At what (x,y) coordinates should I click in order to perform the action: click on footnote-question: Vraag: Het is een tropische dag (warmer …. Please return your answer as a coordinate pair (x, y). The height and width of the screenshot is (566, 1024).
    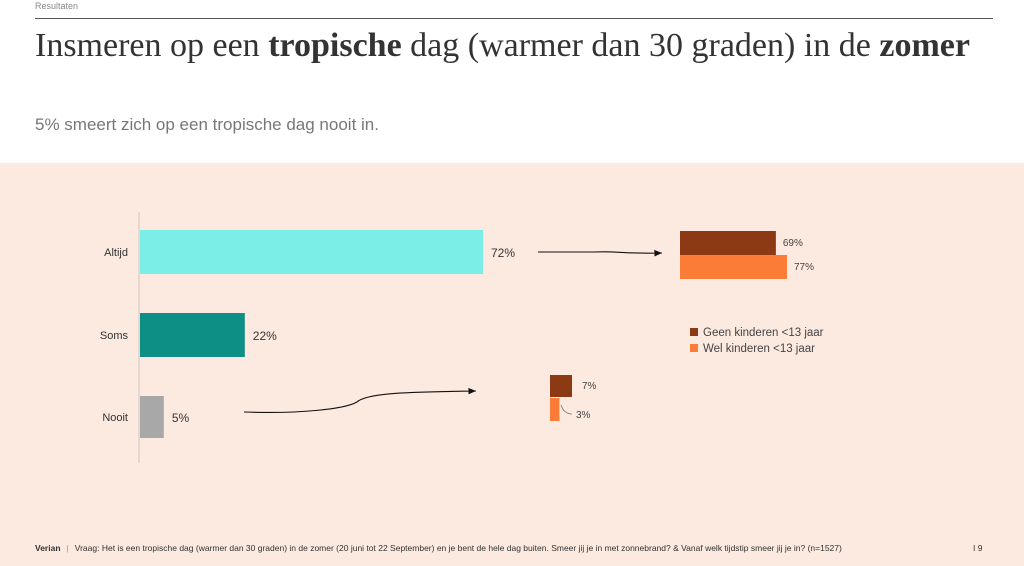
    Looking at the image, I should click on (458, 548).